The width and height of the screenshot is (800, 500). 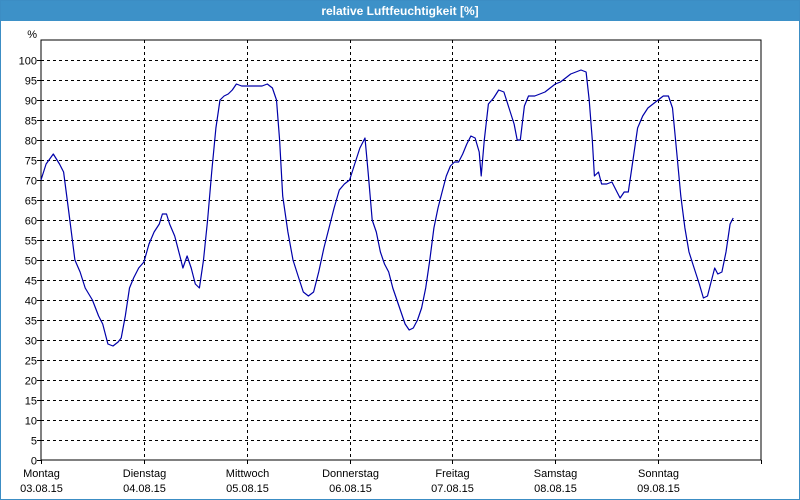 What do you see at coordinates (31, 82) in the screenshot?
I see `y-tick-label: 95` at bounding box center [31, 82].